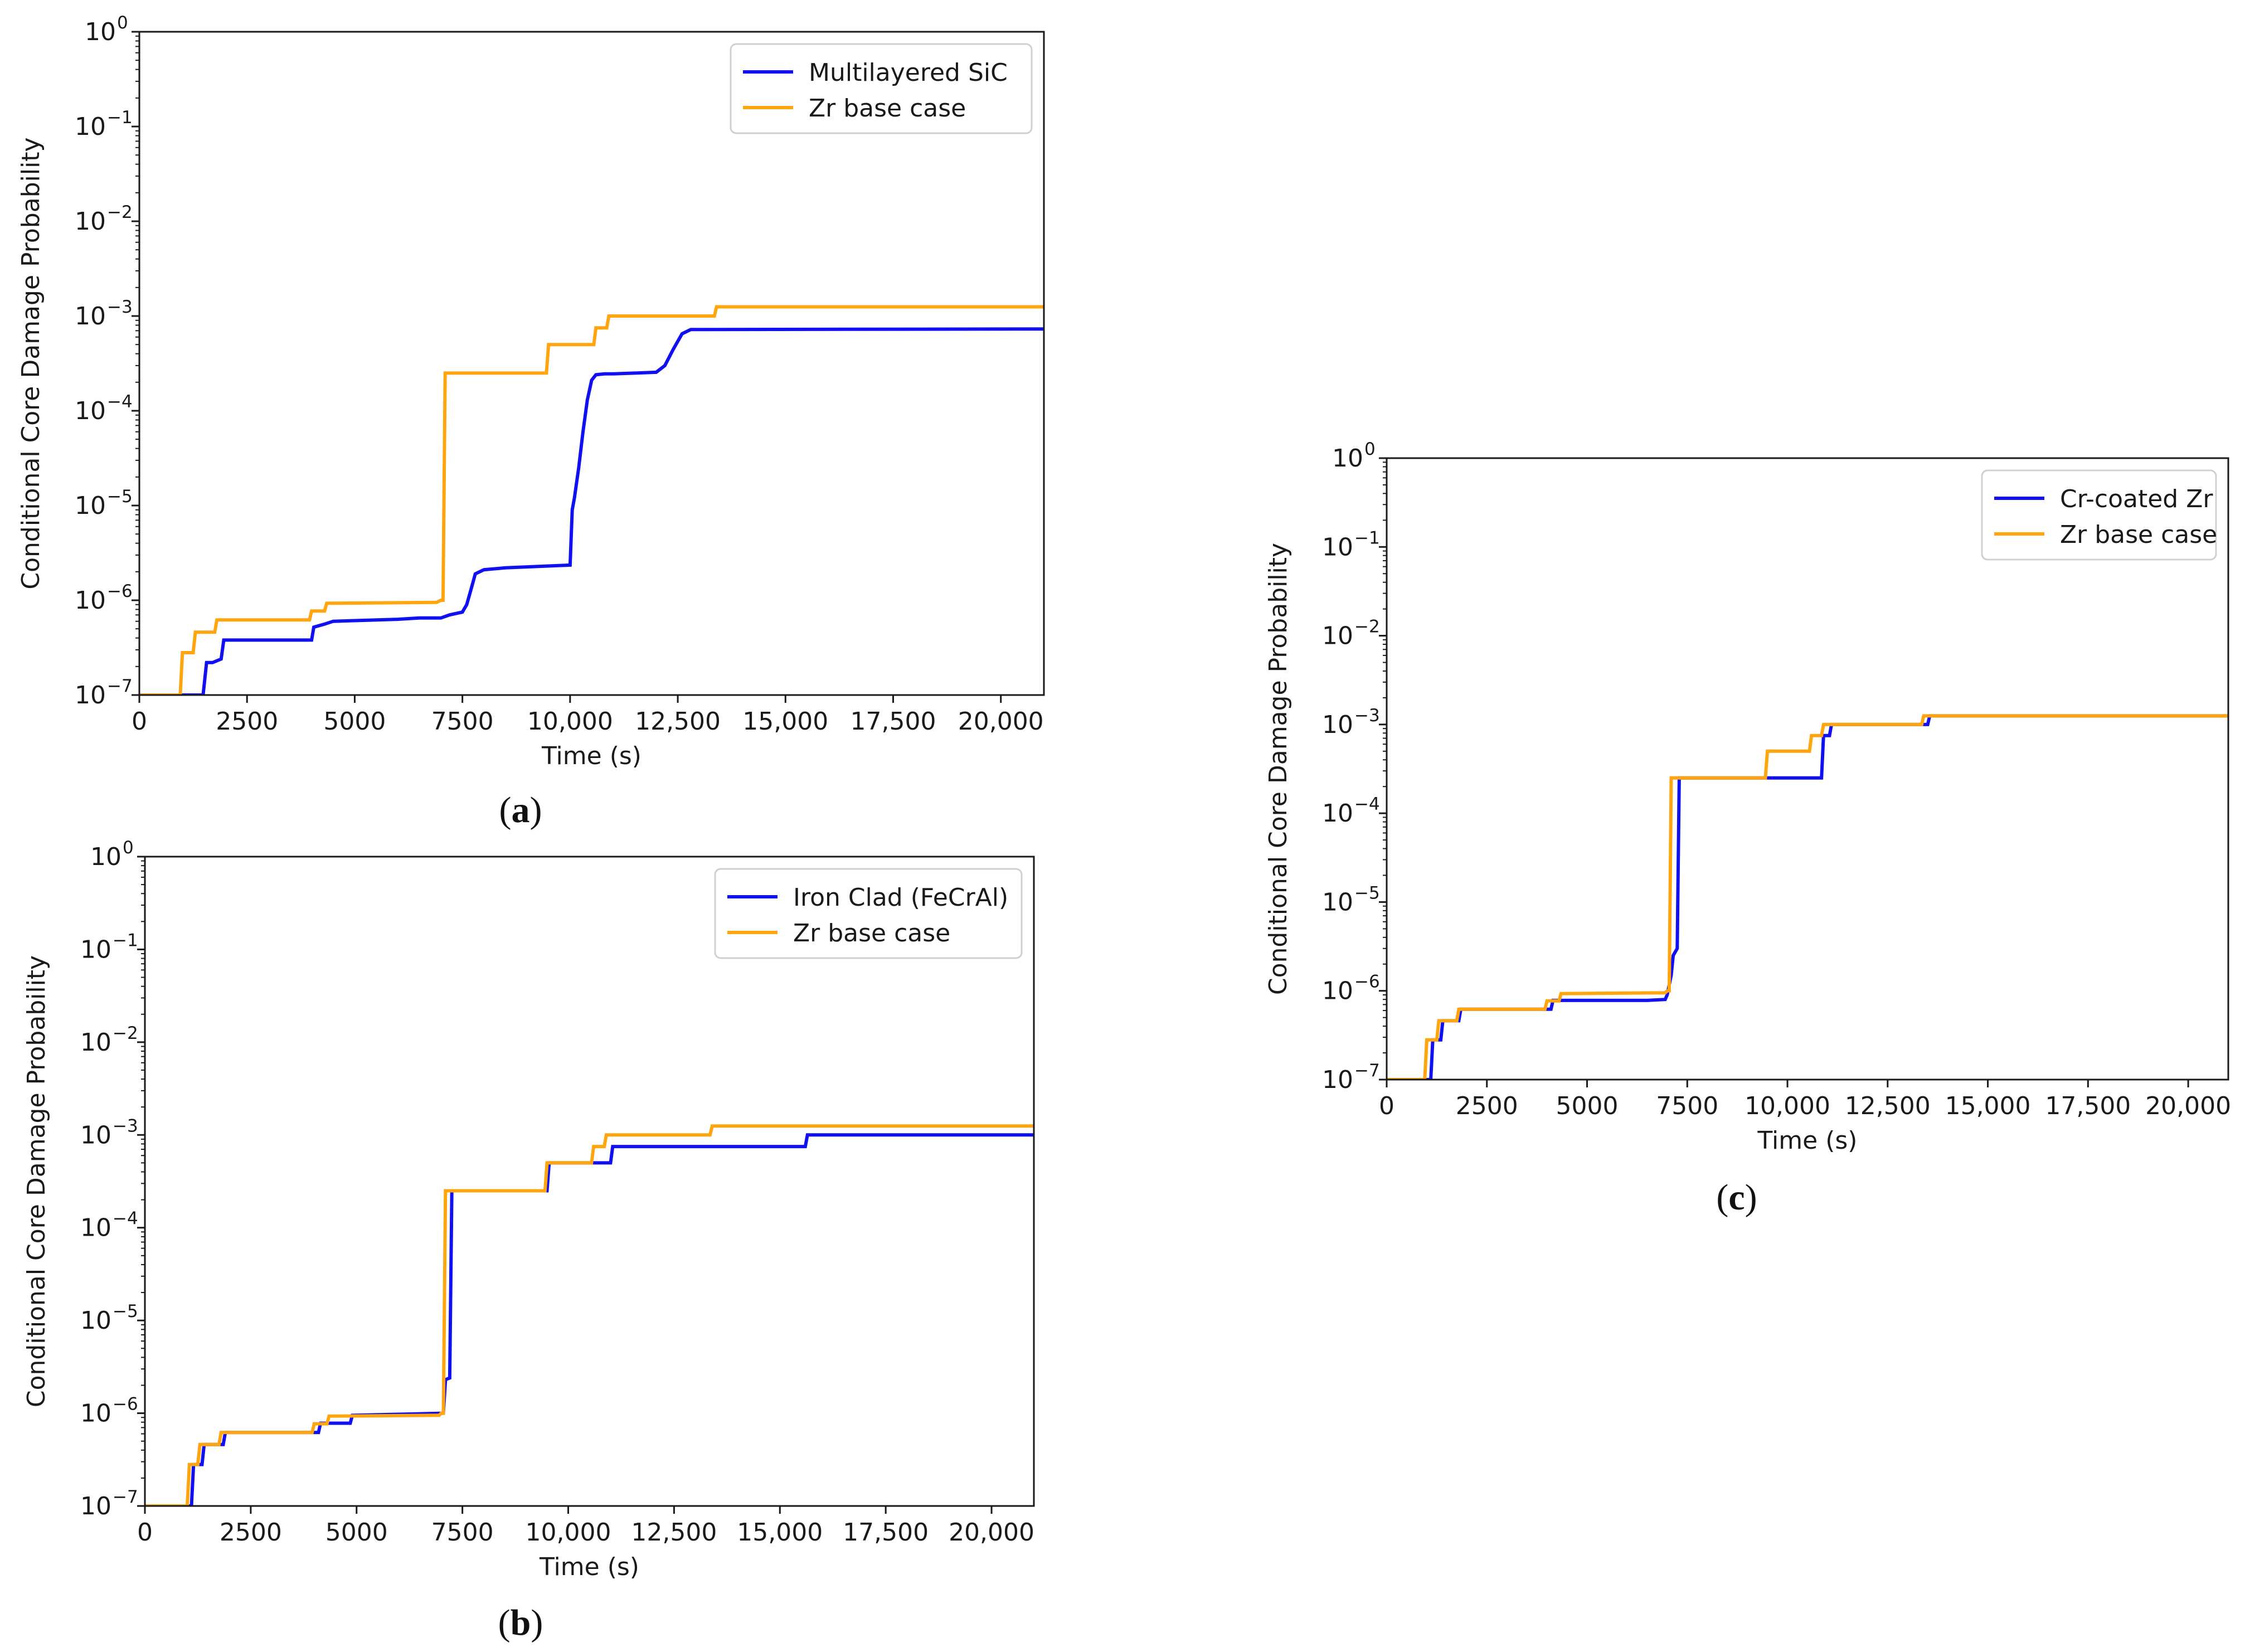 This screenshot has width=2245, height=1652. I want to click on x-tick-label-a-2: 5000, so click(354, 722).